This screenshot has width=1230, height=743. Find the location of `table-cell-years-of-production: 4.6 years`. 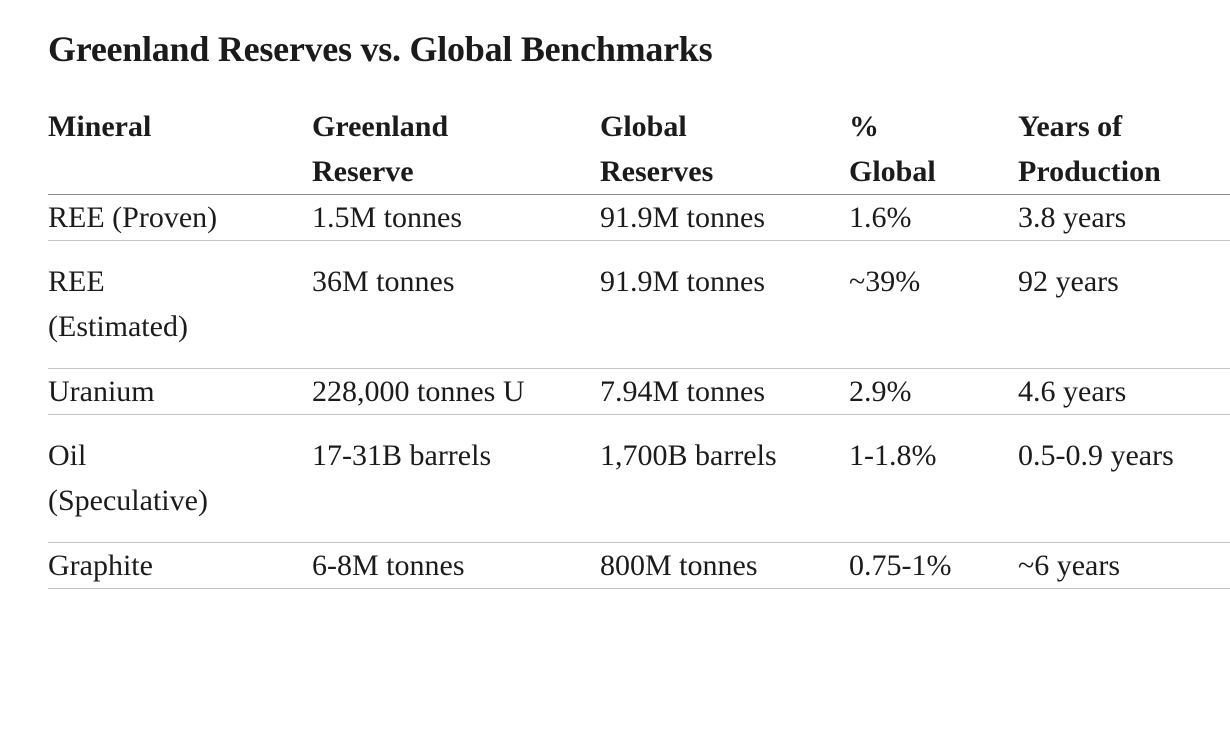

table-cell-years-of-production: 4.6 years is located at coordinates (1124, 391).